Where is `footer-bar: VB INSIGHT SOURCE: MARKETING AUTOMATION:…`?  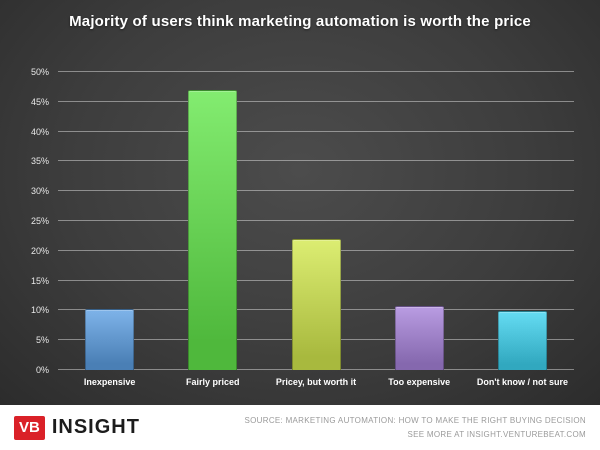
footer-bar: VB INSIGHT SOURCE: MARKETING AUTOMATION:… is located at coordinates (300, 427).